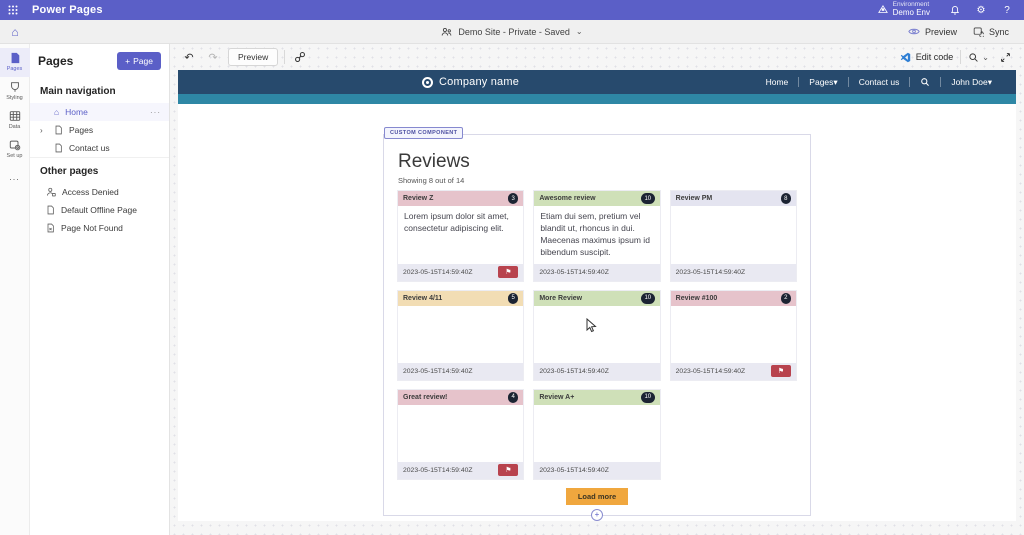 This screenshot has width=1024, height=535. Describe the element at coordinates (879, 82) in the screenshot. I see `site-nav-contact-us: Contact us` at that location.